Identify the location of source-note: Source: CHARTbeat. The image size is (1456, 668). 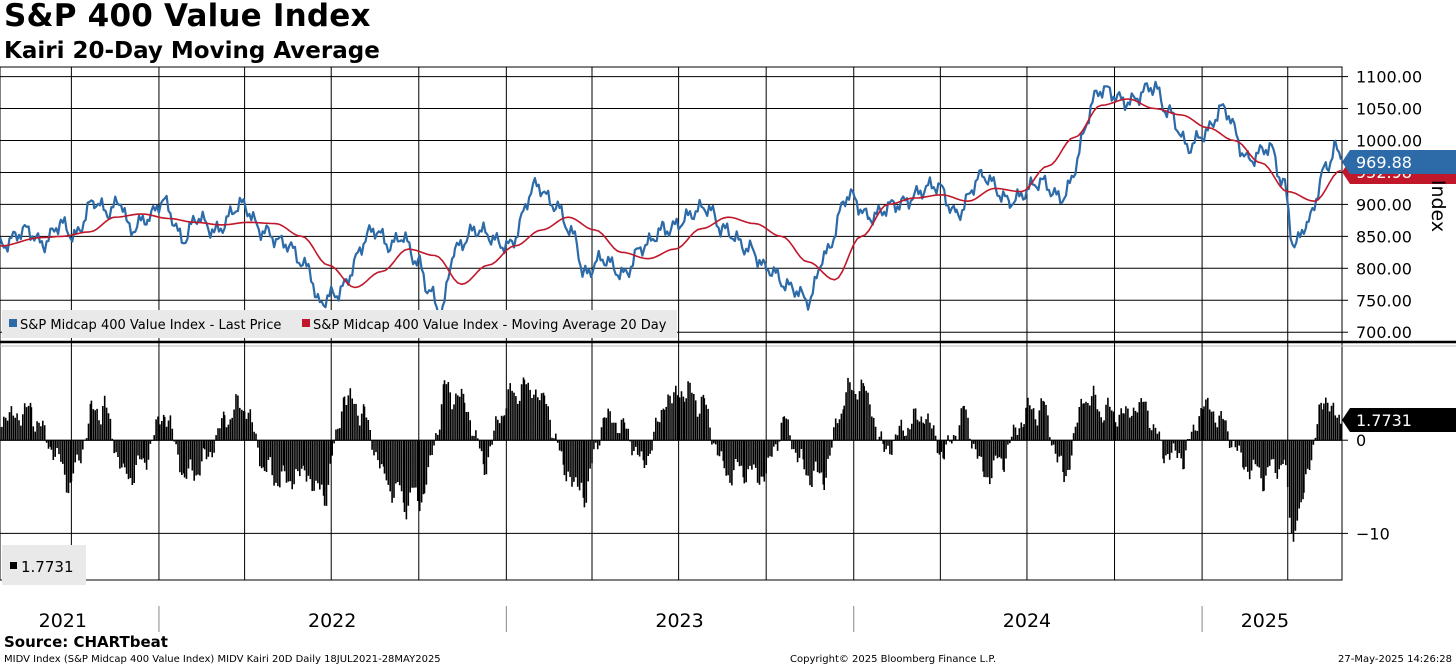
(86, 642).